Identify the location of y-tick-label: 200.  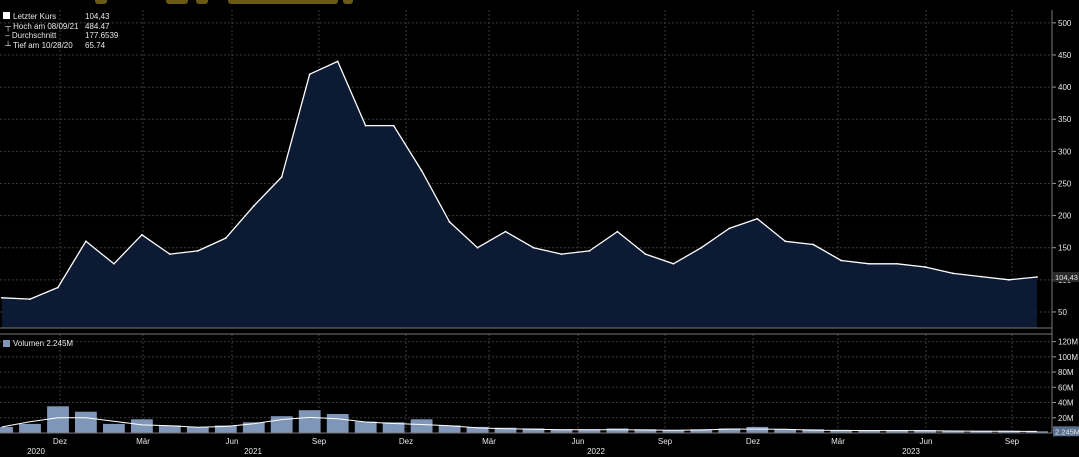
(1065, 216).